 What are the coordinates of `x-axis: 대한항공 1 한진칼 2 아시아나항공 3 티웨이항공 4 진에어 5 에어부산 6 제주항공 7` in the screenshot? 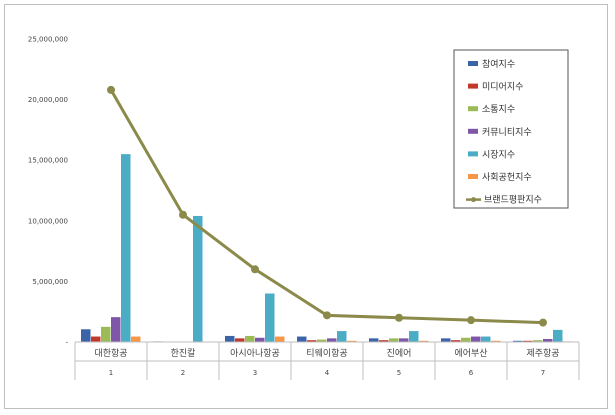 It's located at (327, 360).